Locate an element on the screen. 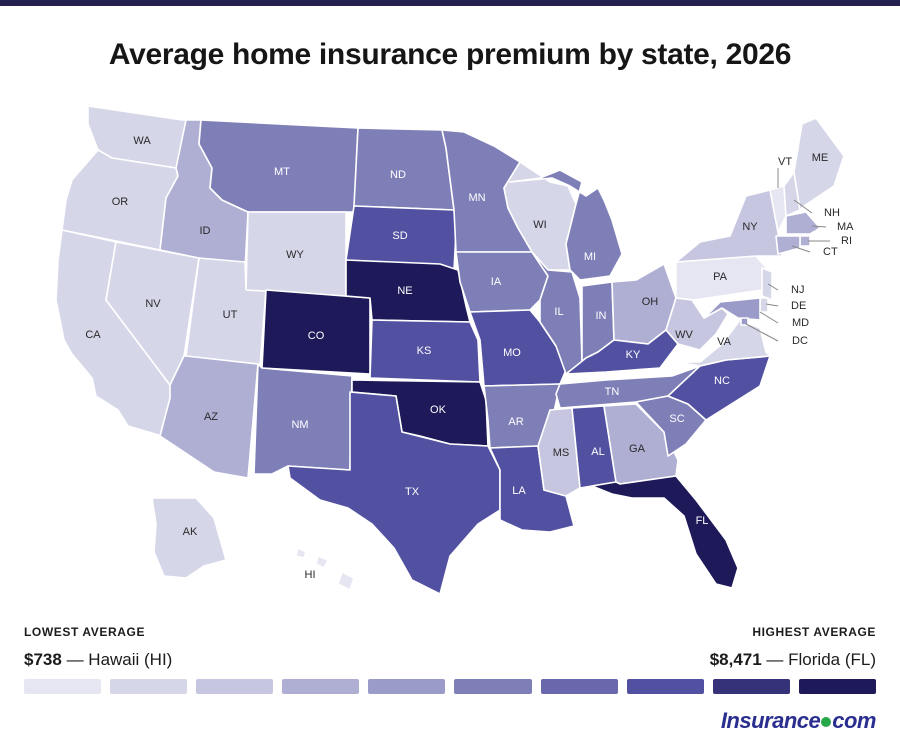  leader-line-ma is located at coordinates (819, 226).